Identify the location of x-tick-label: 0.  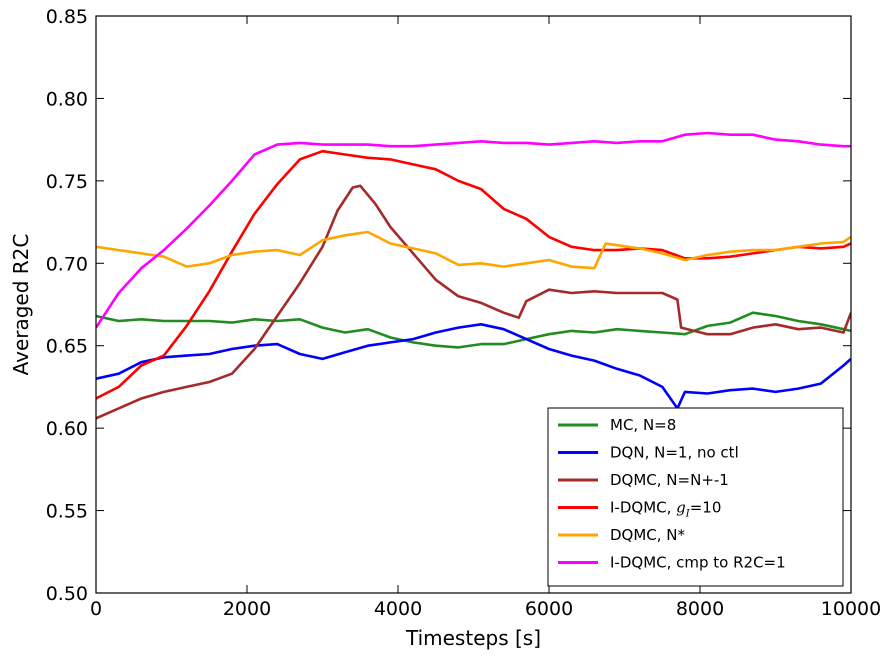
(96, 609).